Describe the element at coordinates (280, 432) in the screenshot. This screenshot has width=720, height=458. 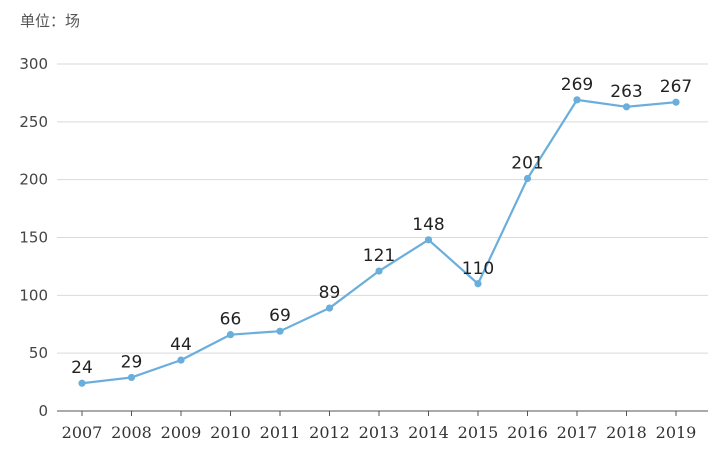
I see `x-tick-label: 2011` at that location.